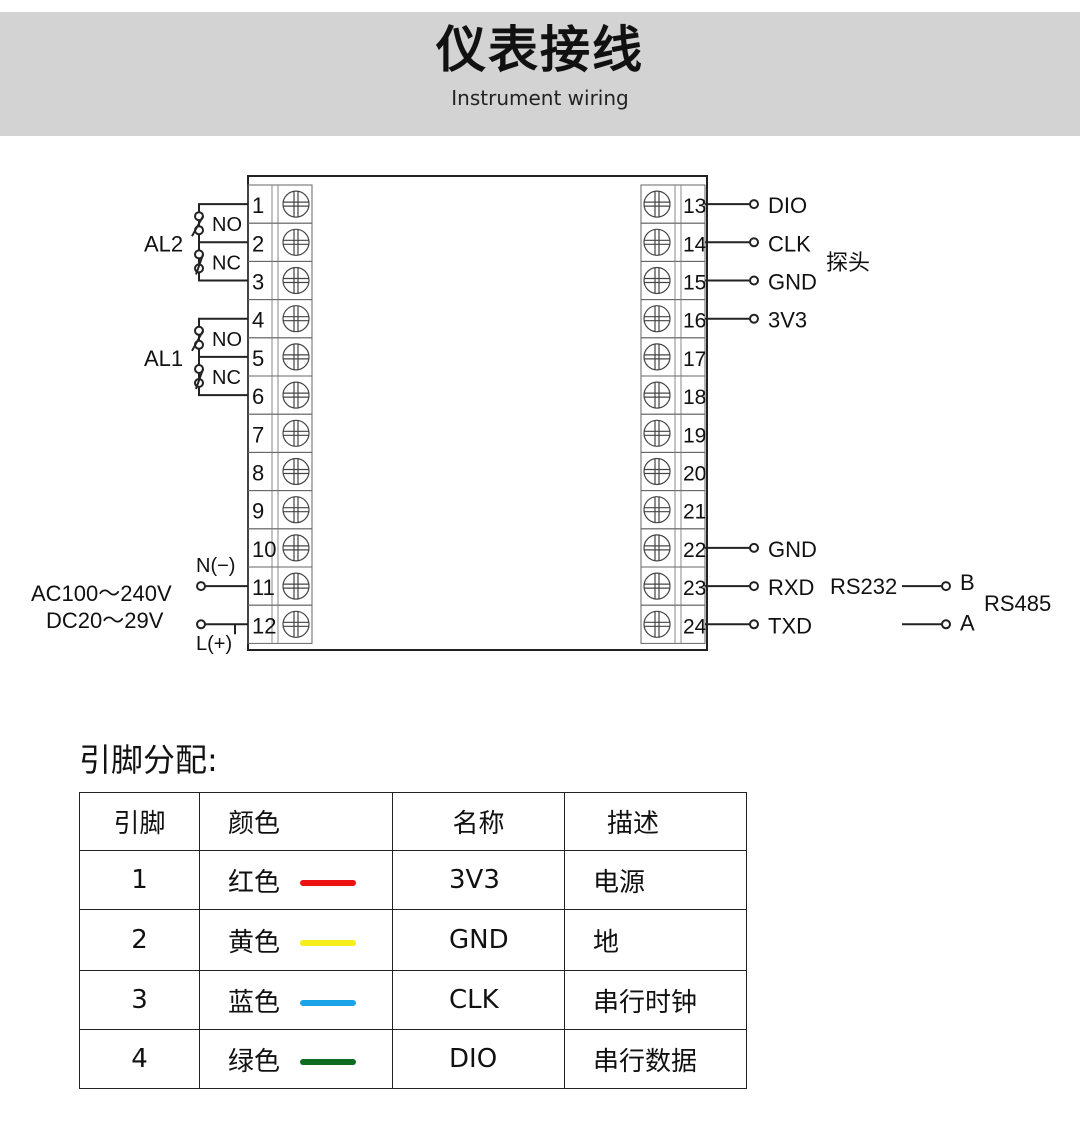 The height and width of the screenshot is (1141, 1080). I want to click on terminal-number-19: 19, so click(694, 435).